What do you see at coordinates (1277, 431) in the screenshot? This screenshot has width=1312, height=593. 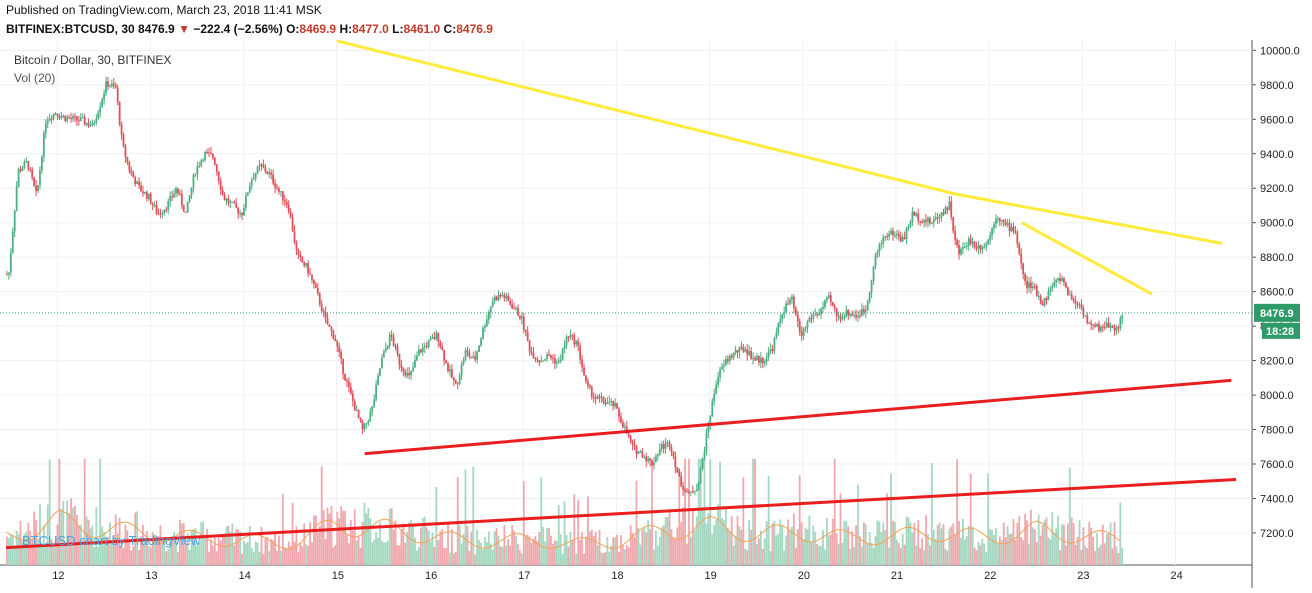 I see `y-tick-label: 7800.0` at bounding box center [1277, 431].